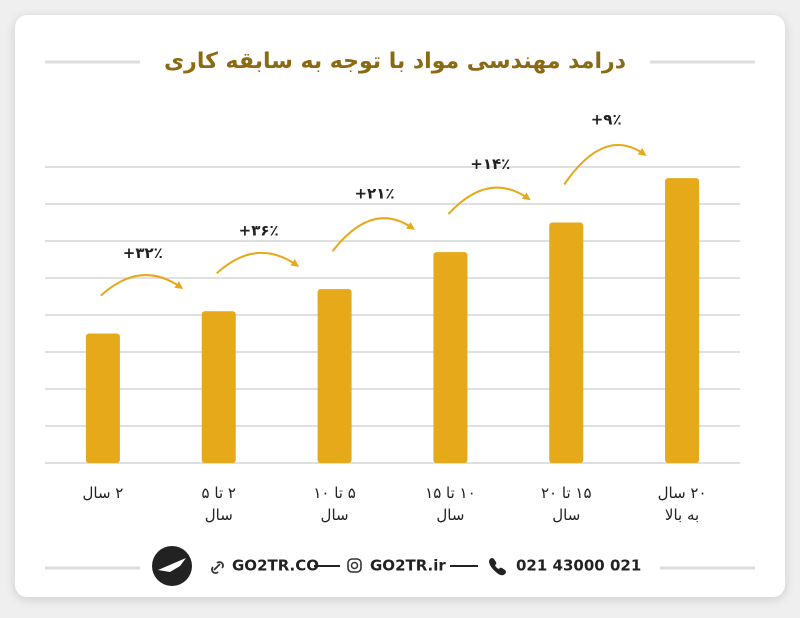 This screenshot has width=800, height=618. What do you see at coordinates (408, 566) in the screenshot?
I see `instagram: GO2TR.ir` at bounding box center [408, 566].